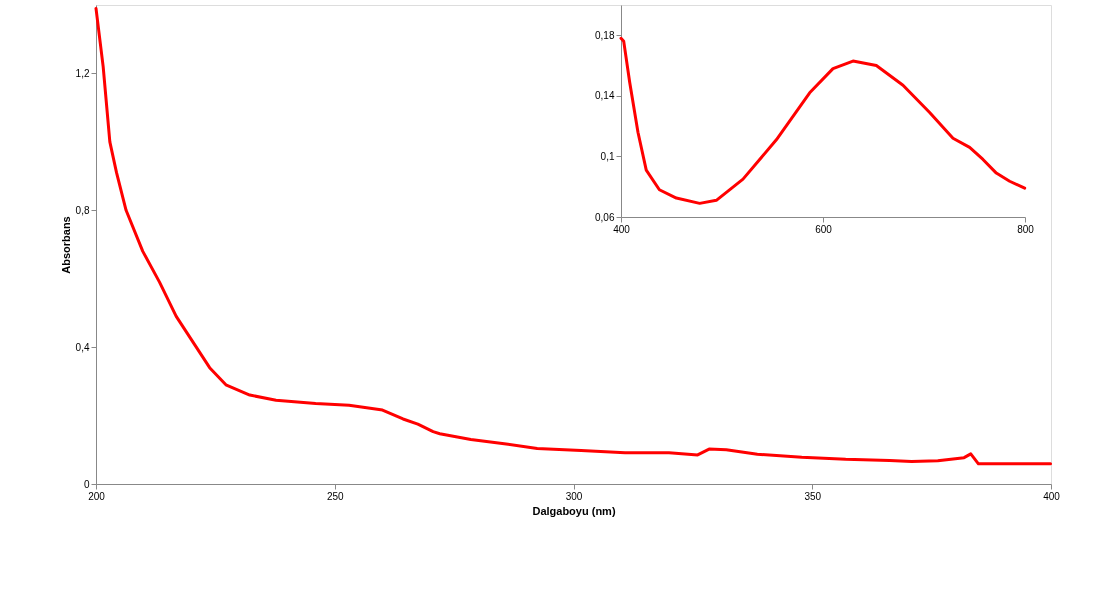 The image size is (1096, 589). I want to click on y-tick-label: 0,14, so click(605, 96).